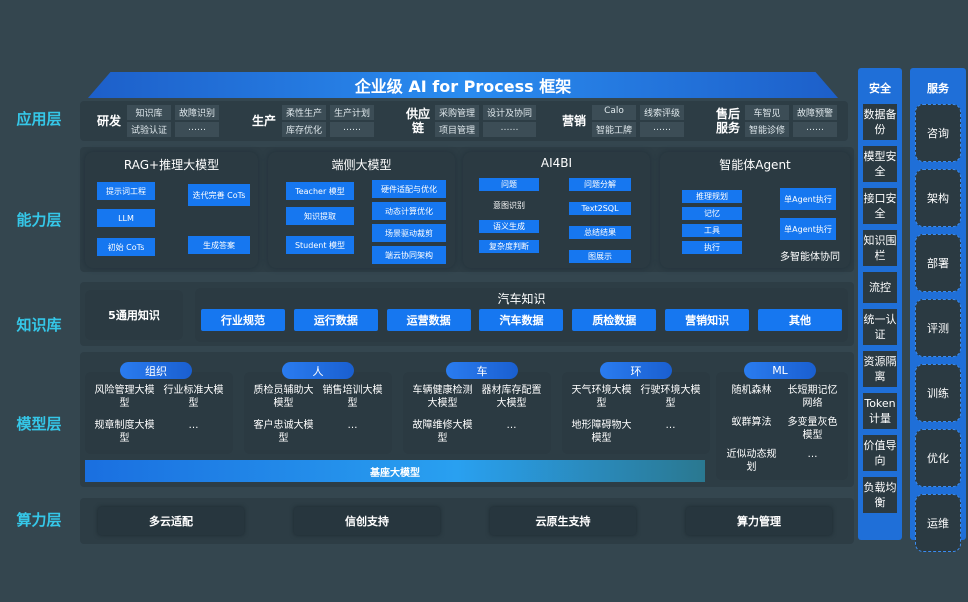 The width and height of the screenshot is (968, 602). Describe the element at coordinates (880, 411) in the screenshot. I see `security-item: Token计量` at that location.